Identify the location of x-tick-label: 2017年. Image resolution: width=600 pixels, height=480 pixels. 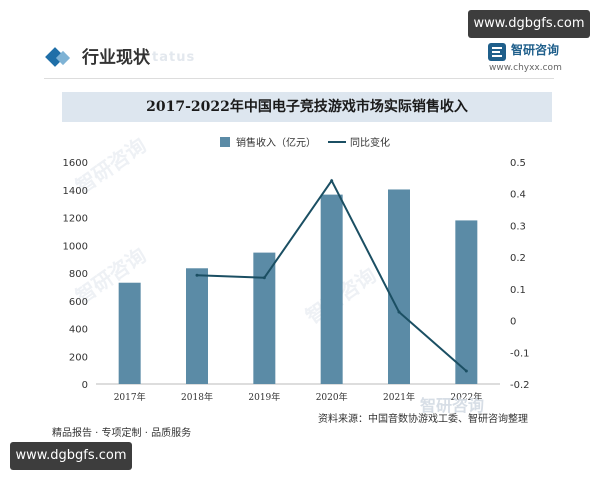
(130, 397).